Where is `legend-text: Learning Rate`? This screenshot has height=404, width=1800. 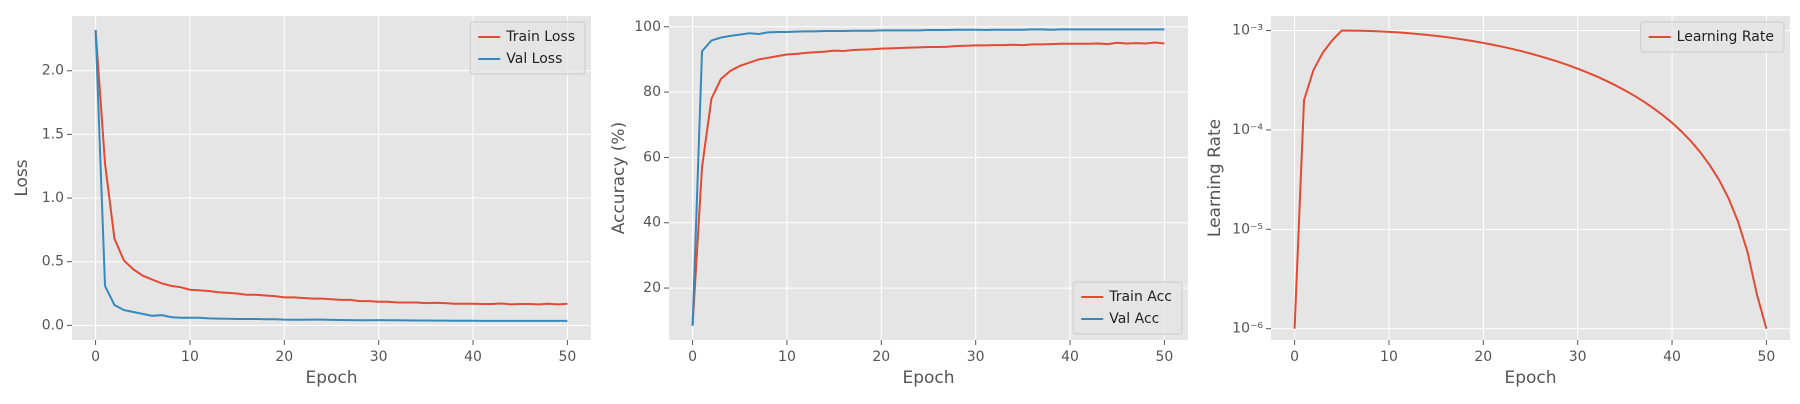
legend-text: Learning Rate is located at coordinates (1725, 37).